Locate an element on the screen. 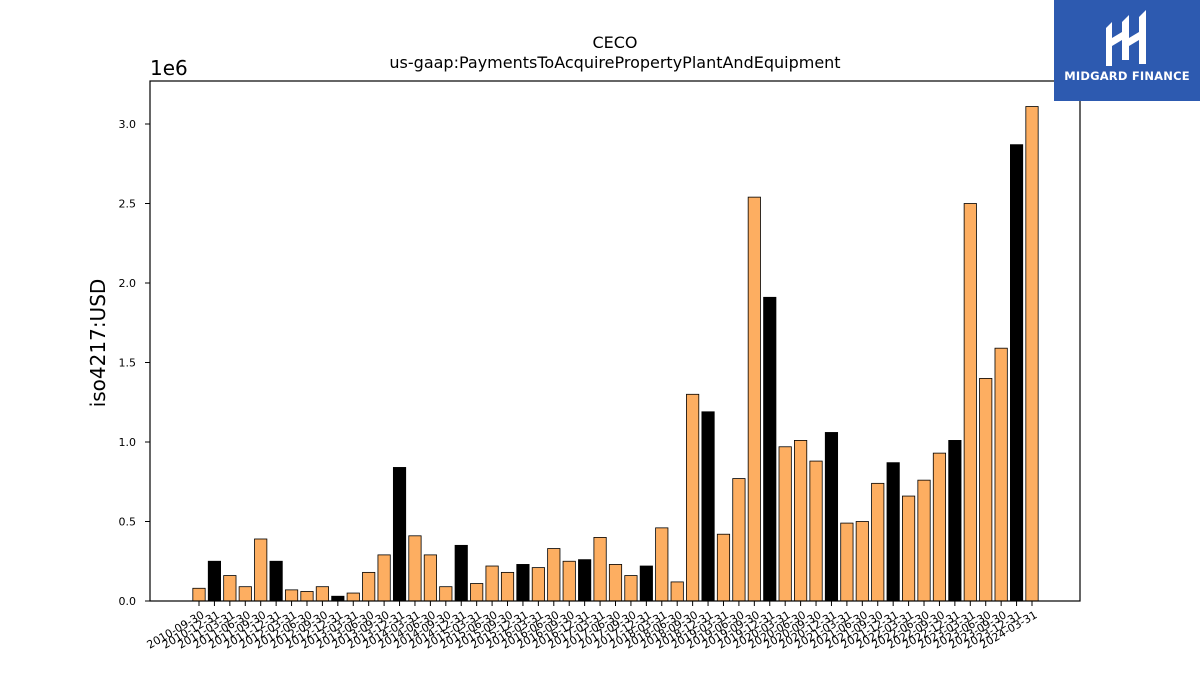 This screenshot has width=1200, height=675. y-tick-label: 2.0 is located at coordinates (128, 283).